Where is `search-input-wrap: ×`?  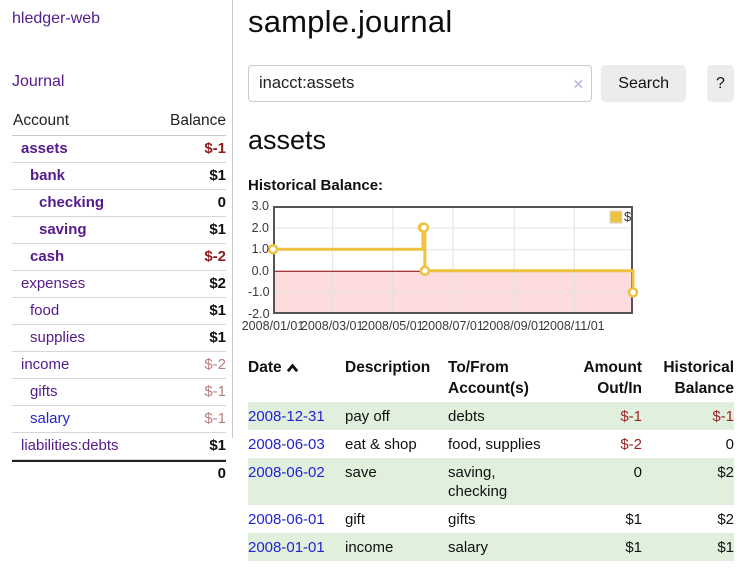
search-input-wrap: × is located at coordinates (420, 83).